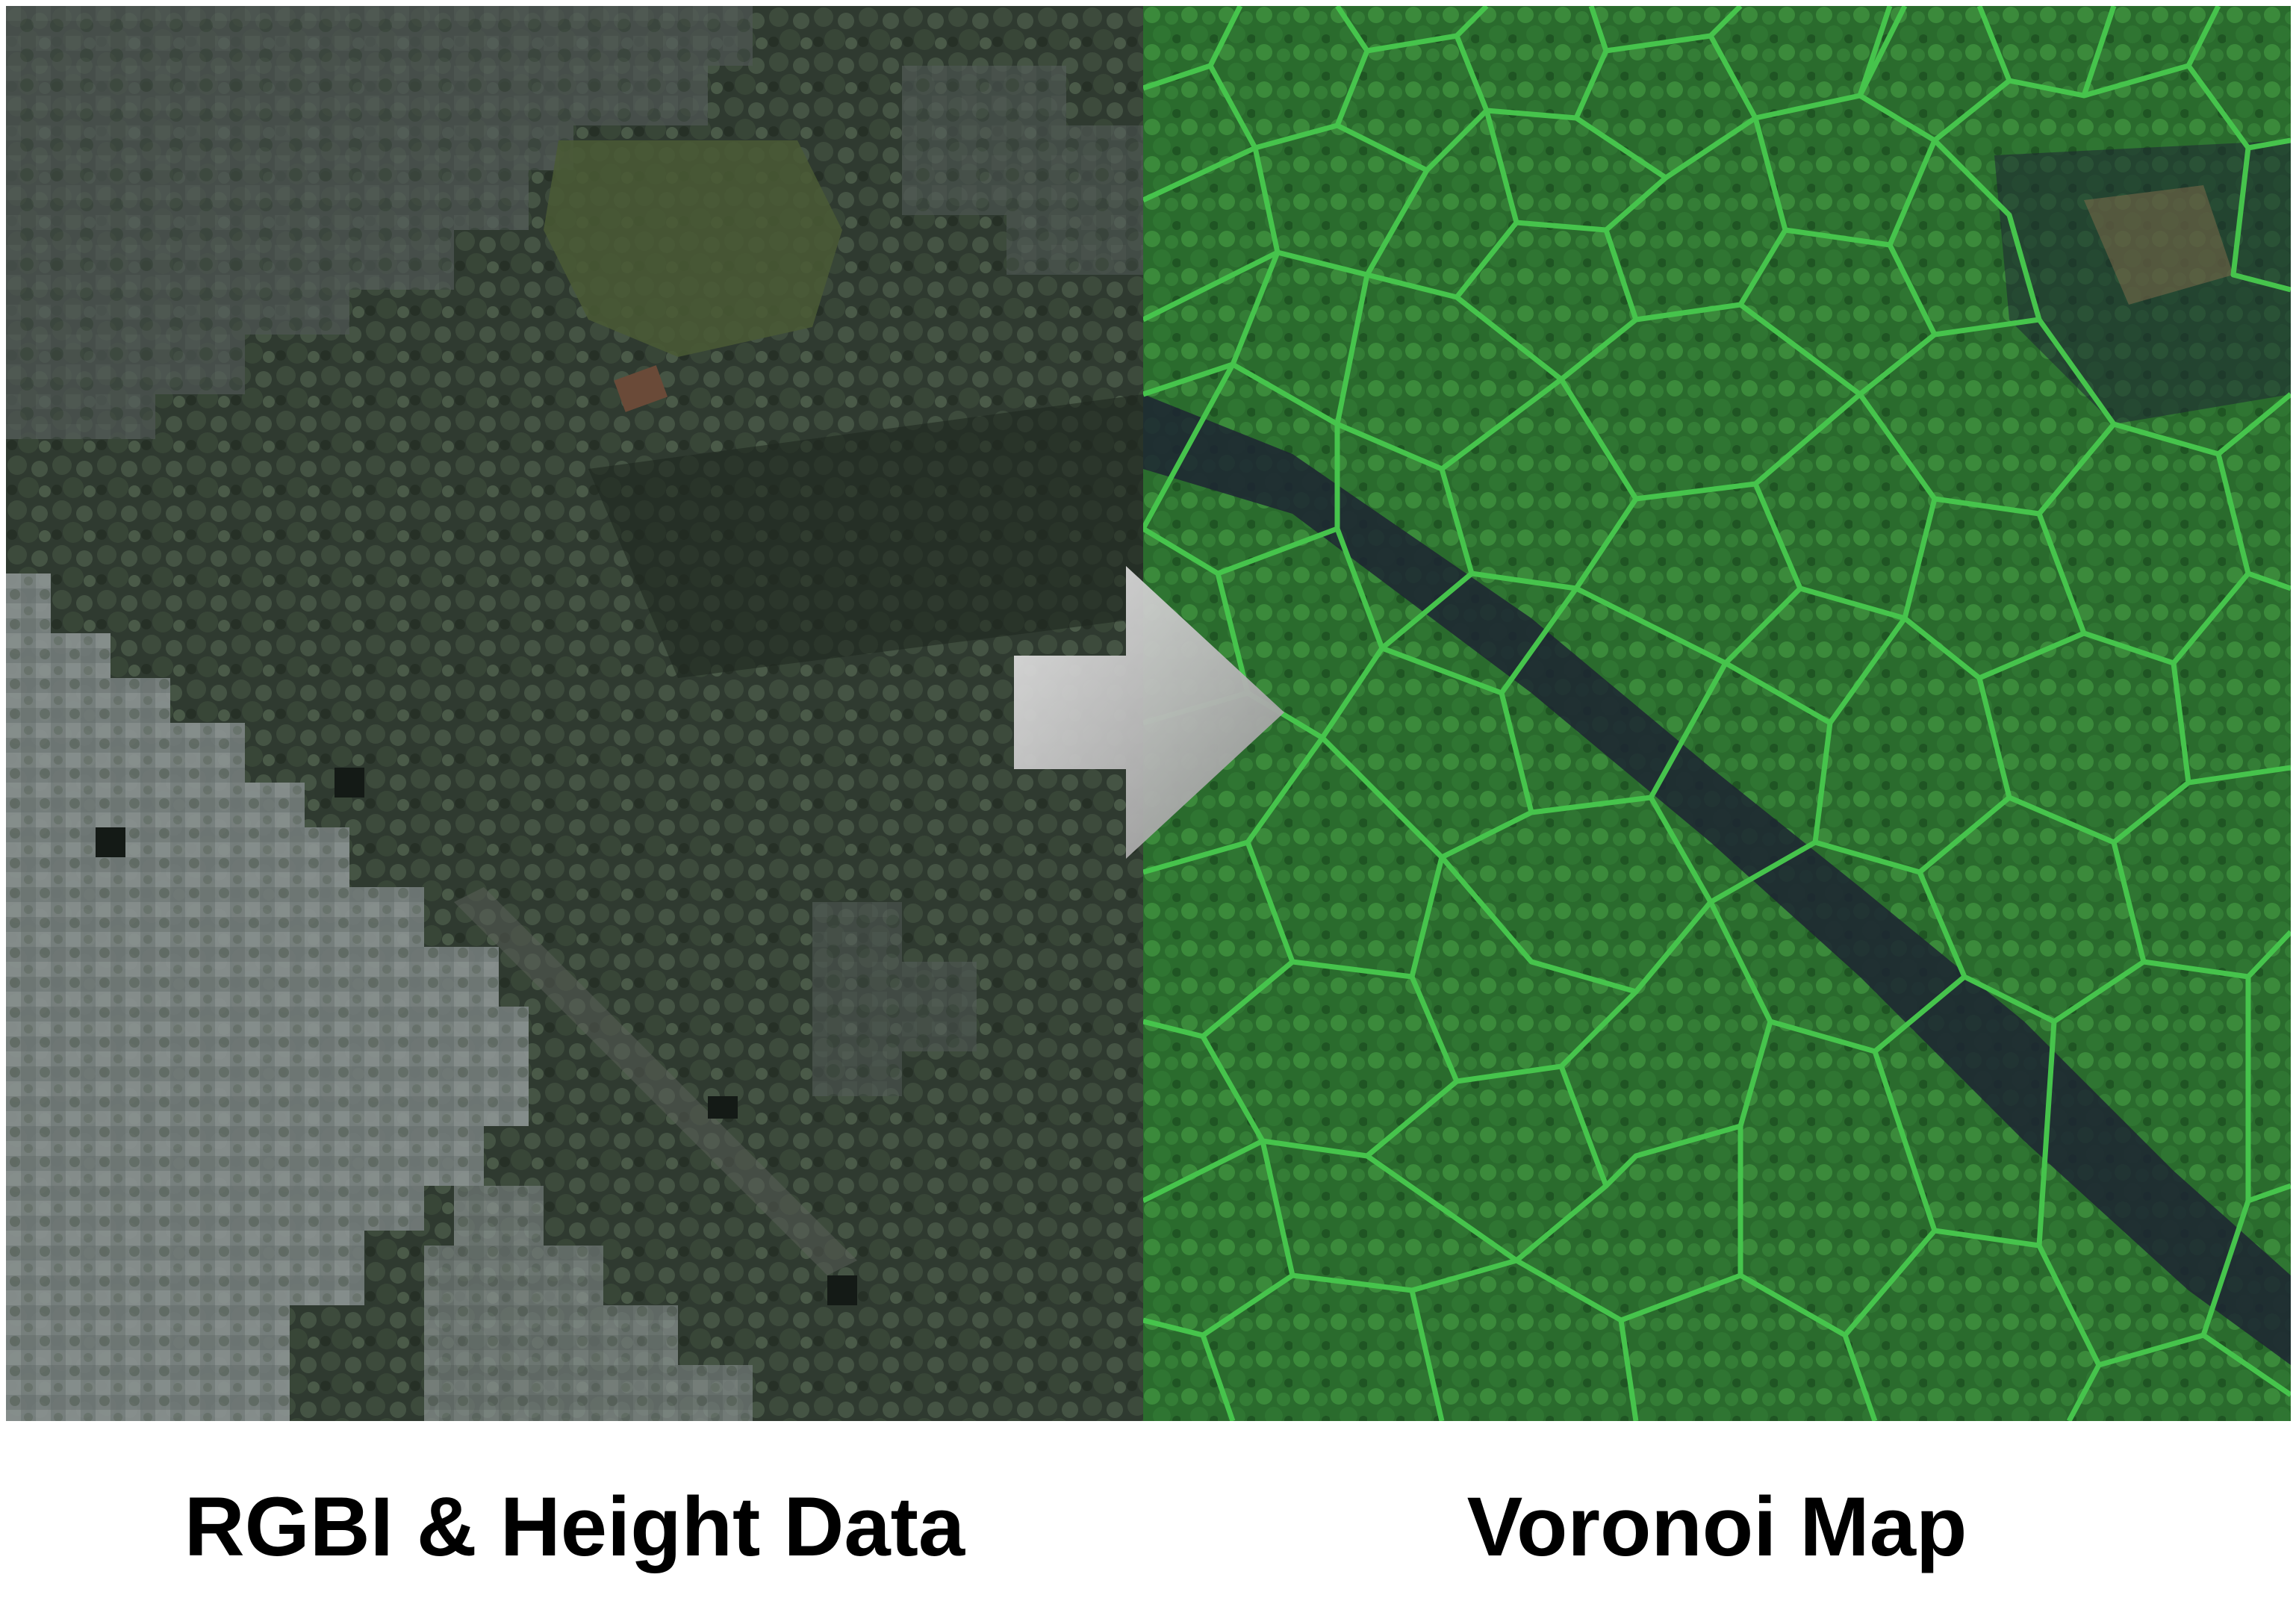 The width and height of the screenshot is (2296, 1598). What do you see at coordinates (574, 1526) in the screenshot?
I see `caption-rgbi-height: RGBI & Height Data` at bounding box center [574, 1526].